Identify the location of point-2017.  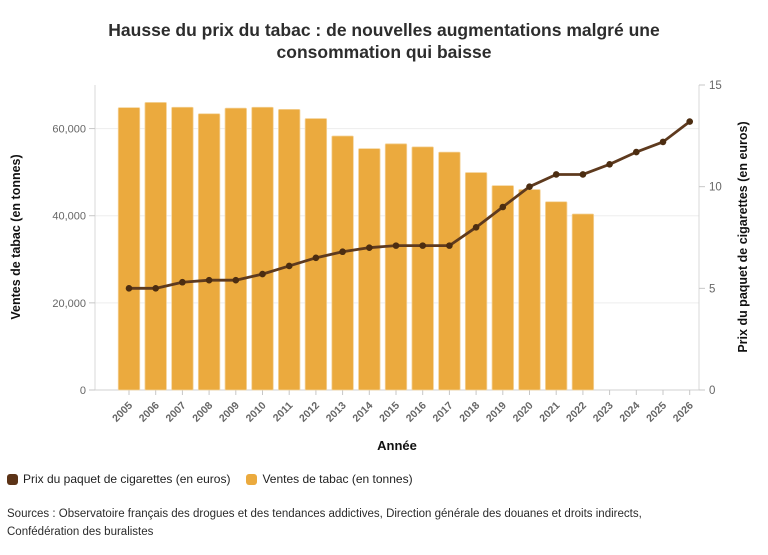
(449, 245).